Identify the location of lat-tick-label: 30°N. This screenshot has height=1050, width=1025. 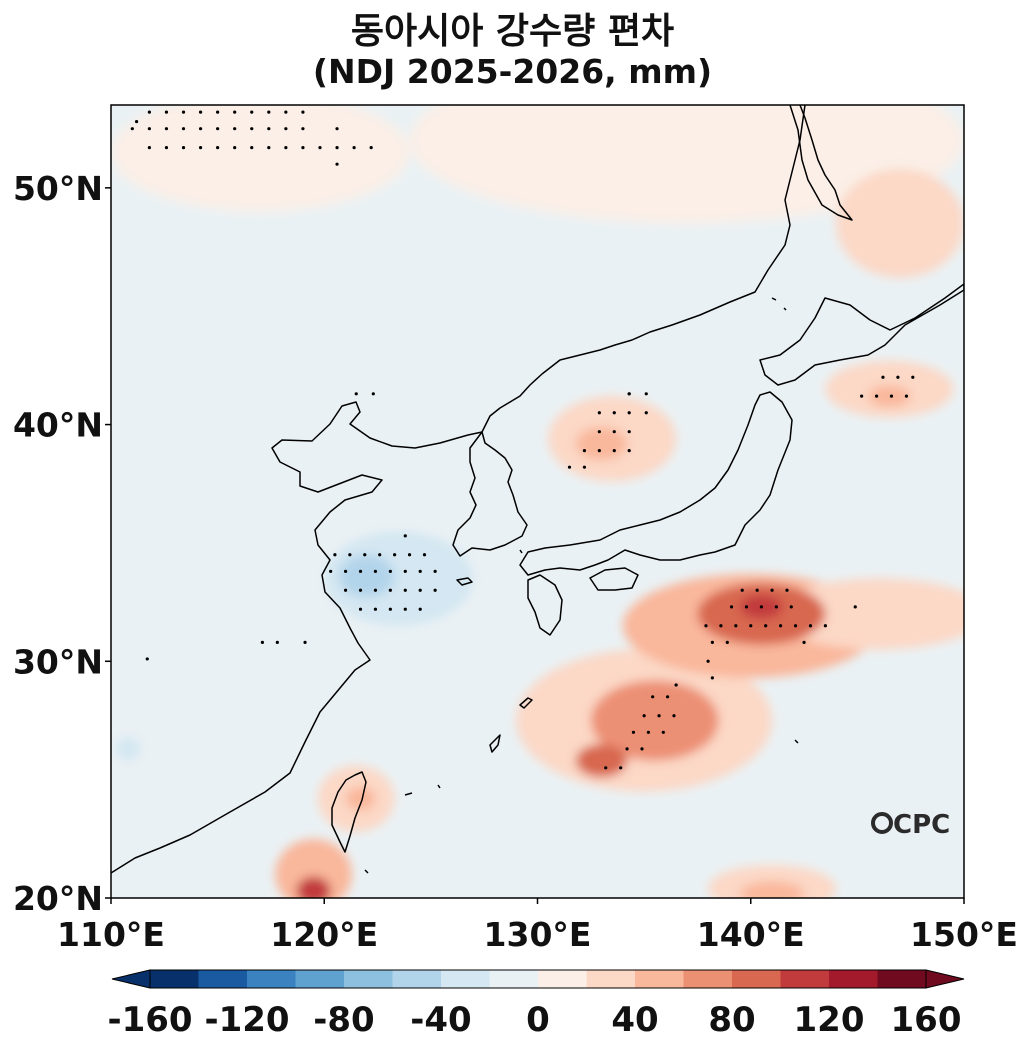
(58, 661).